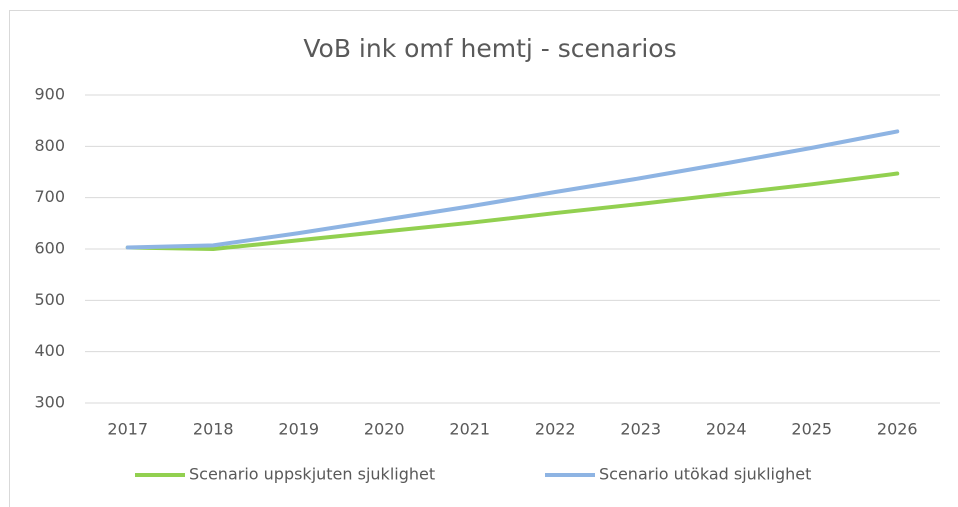 This screenshot has width=958, height=507. Describe the element at coordinates (49, 196) in the screenshot. I see `y-tick-label: 700` at that location.